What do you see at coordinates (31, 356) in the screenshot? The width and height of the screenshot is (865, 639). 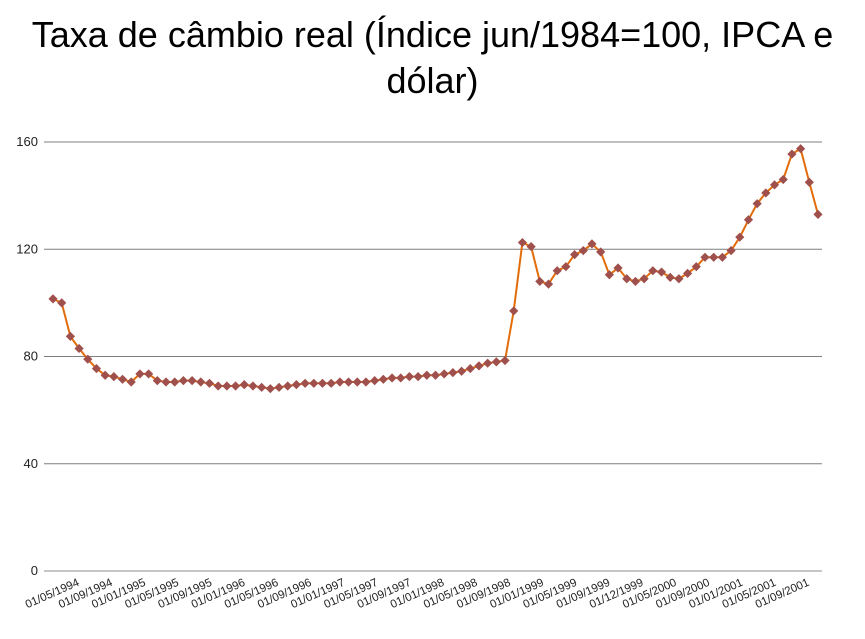 I see `y-tick-label: 80` at bounding box center [31, 356].